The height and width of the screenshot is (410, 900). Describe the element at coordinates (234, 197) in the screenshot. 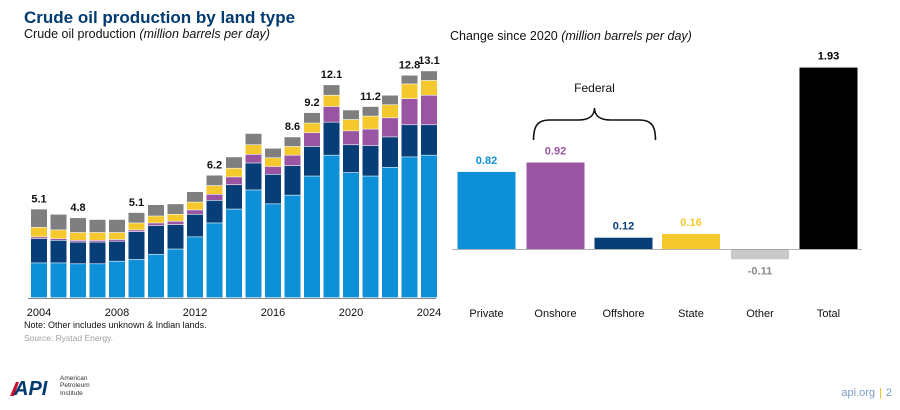

I see `bar-offshore-2014` at that location.